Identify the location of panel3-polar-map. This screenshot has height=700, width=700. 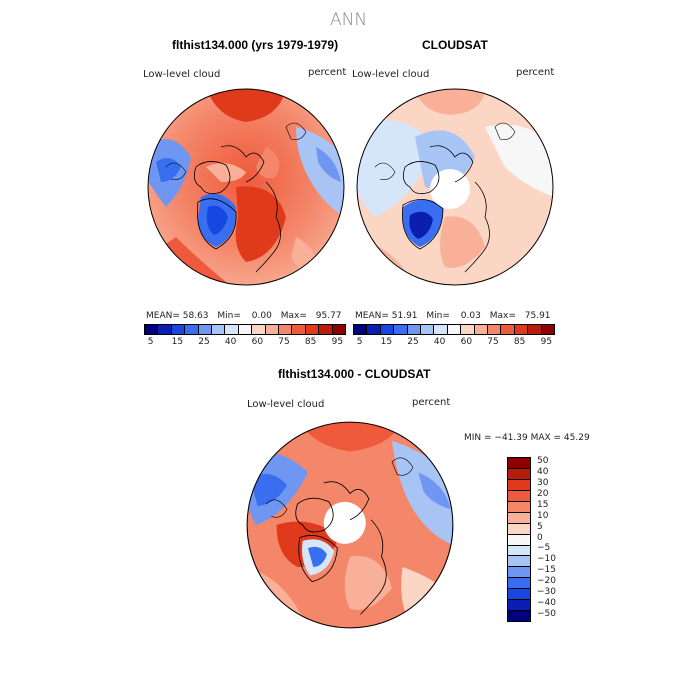
(350, 525).